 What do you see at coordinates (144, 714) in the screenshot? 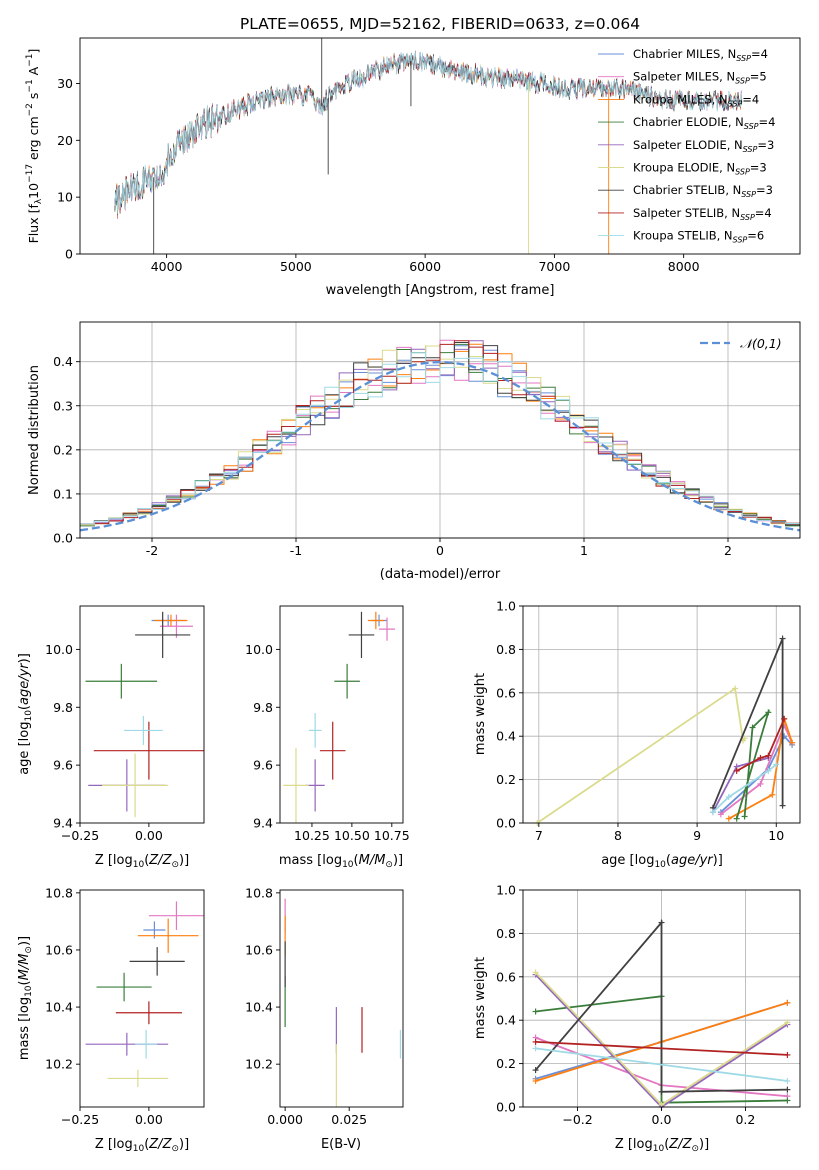
I see `plot-area-age_vs_Z` at bounding box center [144, 714].